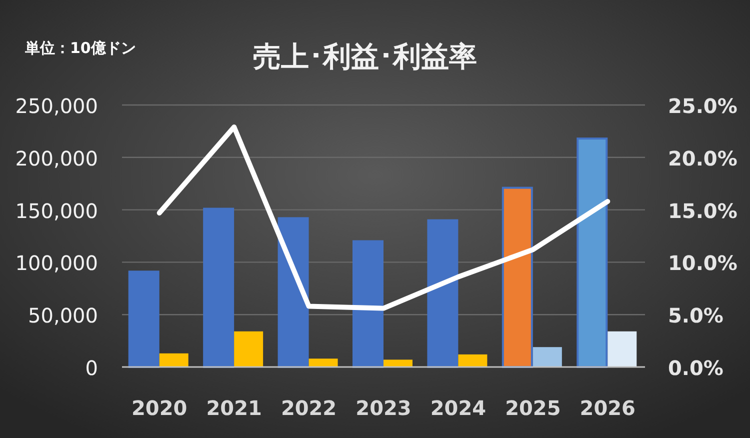  I want to click on y-tick-label: 200,000, so click(56, 158).